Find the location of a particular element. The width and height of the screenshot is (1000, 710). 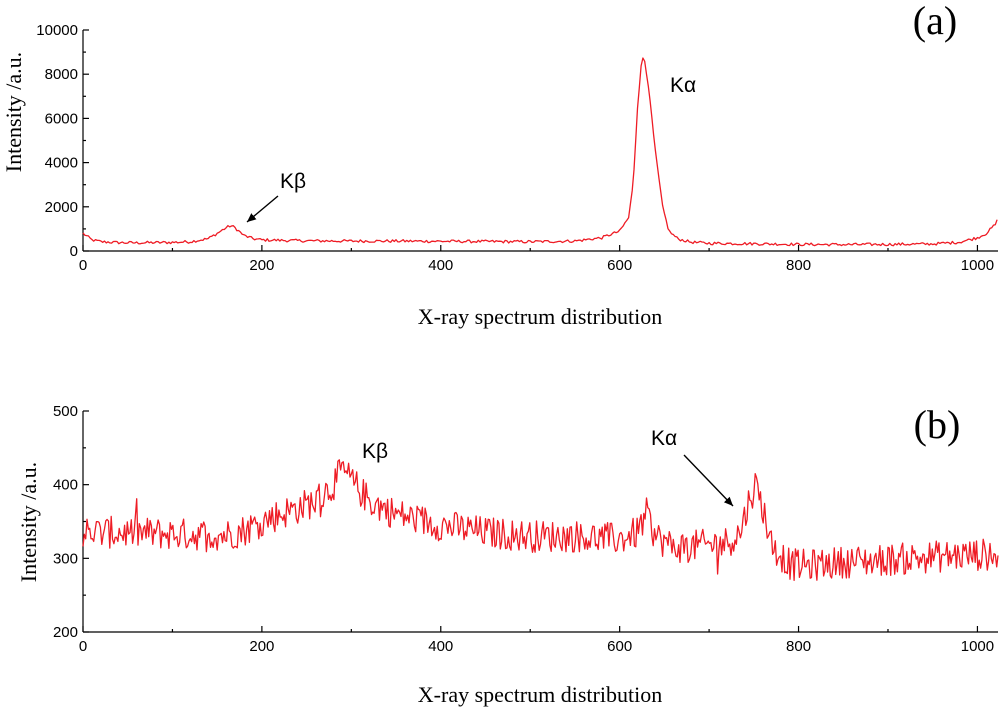

y-tick-label: 500 is located at coordinates (65, 411).